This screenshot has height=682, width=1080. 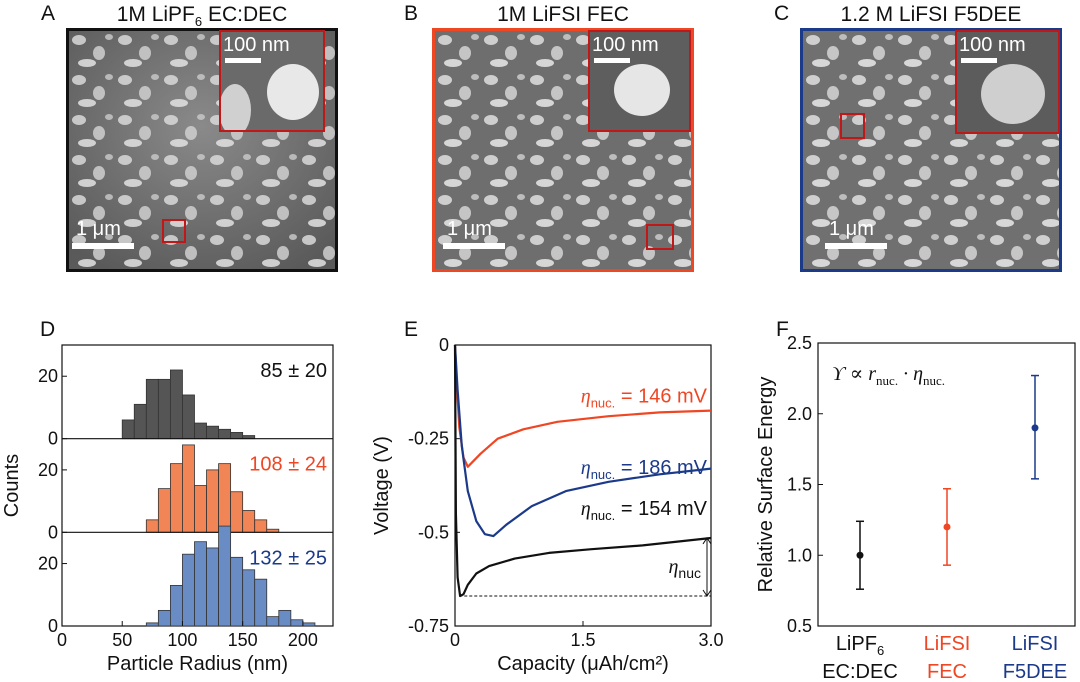 What do you see at coordinates (860, 671) in the screenshot?
I see `category-label-line2: EC:DEC` at bounding box center [860, 671].